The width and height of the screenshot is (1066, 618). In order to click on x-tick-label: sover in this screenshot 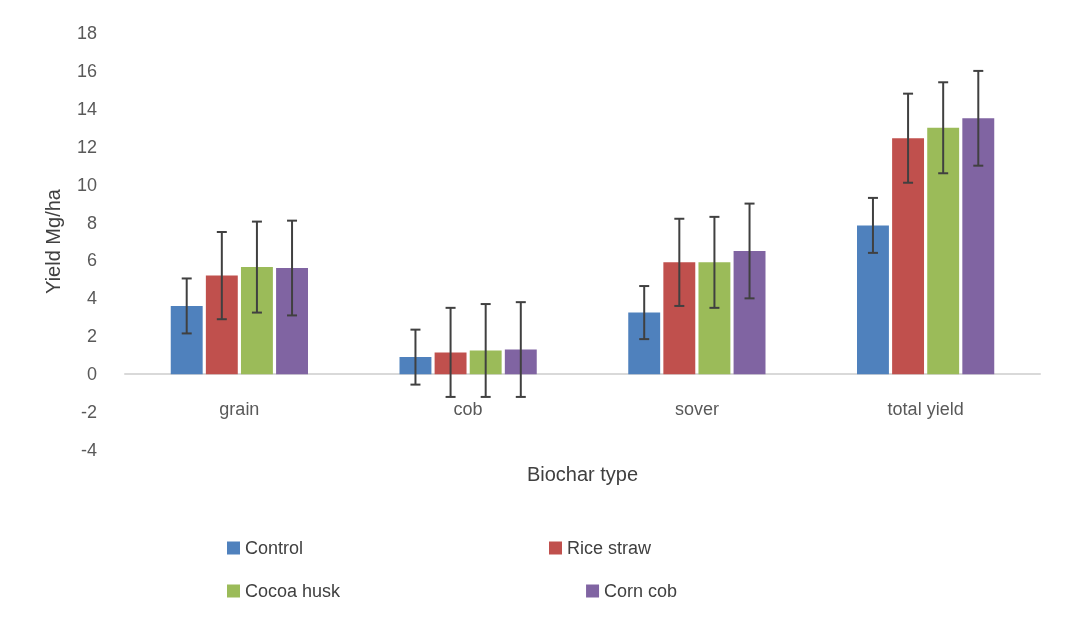, I will do `click(696, 409)`.